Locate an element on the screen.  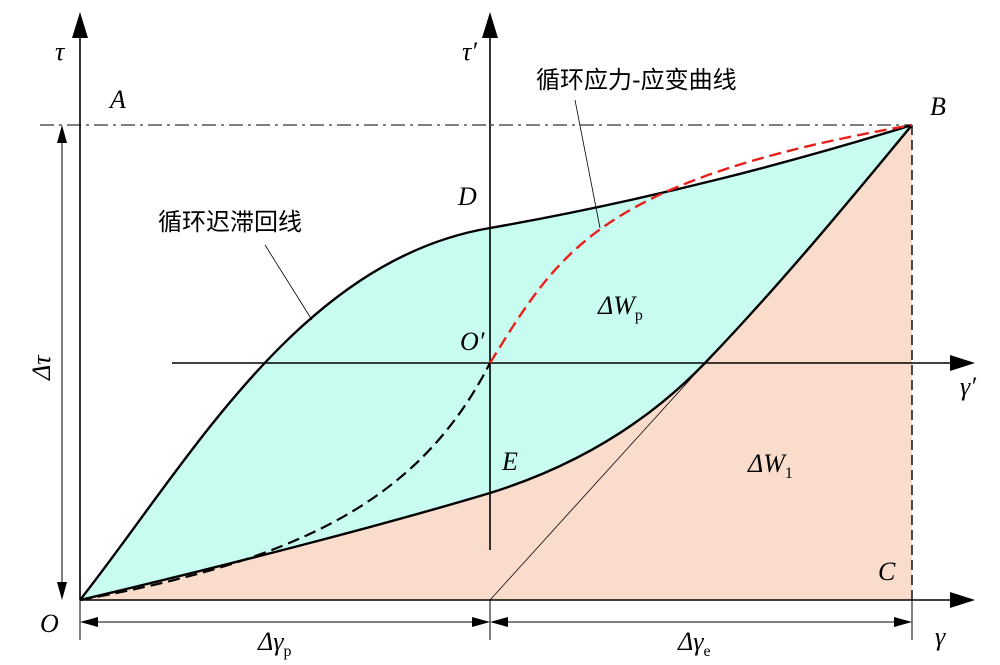
dimension-label: Δγp is located at coordinates (274, 643).